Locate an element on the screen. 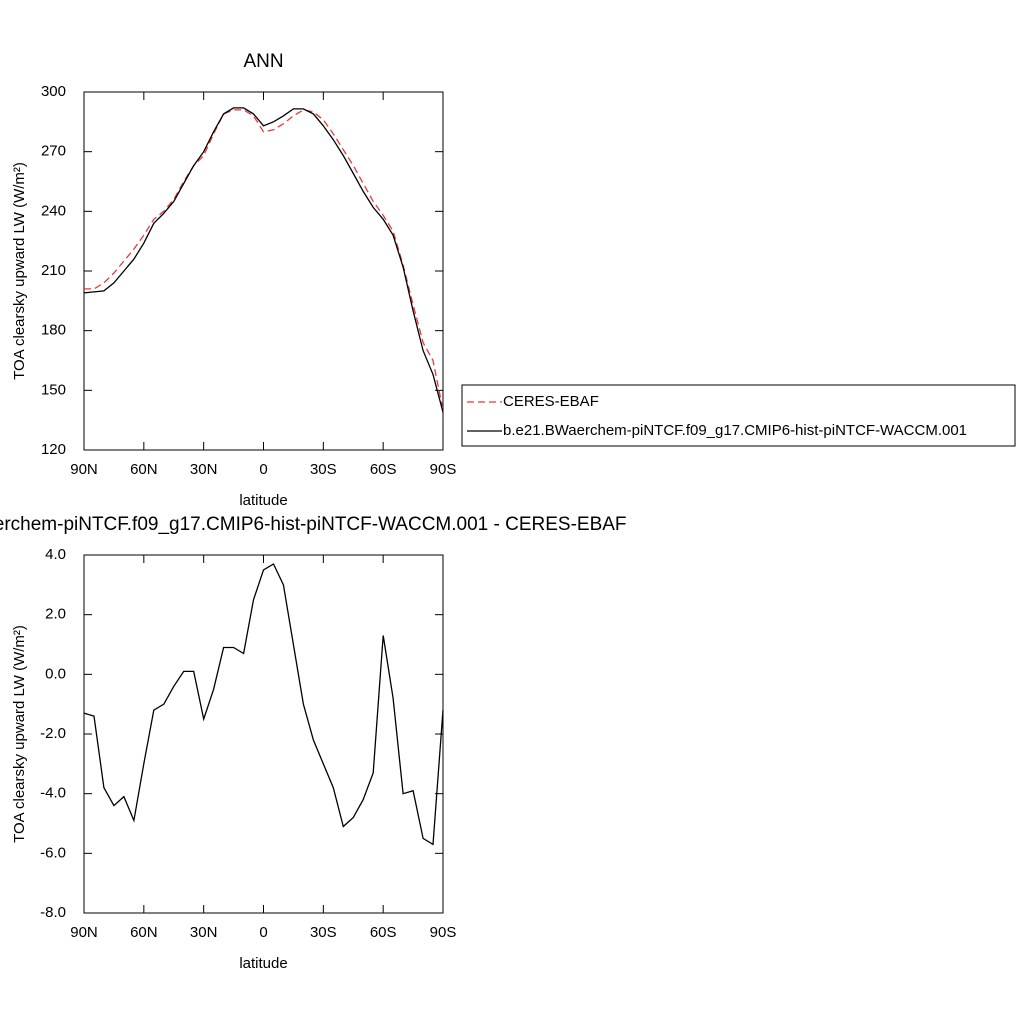 Image resolution: width=1024 pixels, height=1029 pixels. y-tick-label: 210 is located at coordinates (53, 270).